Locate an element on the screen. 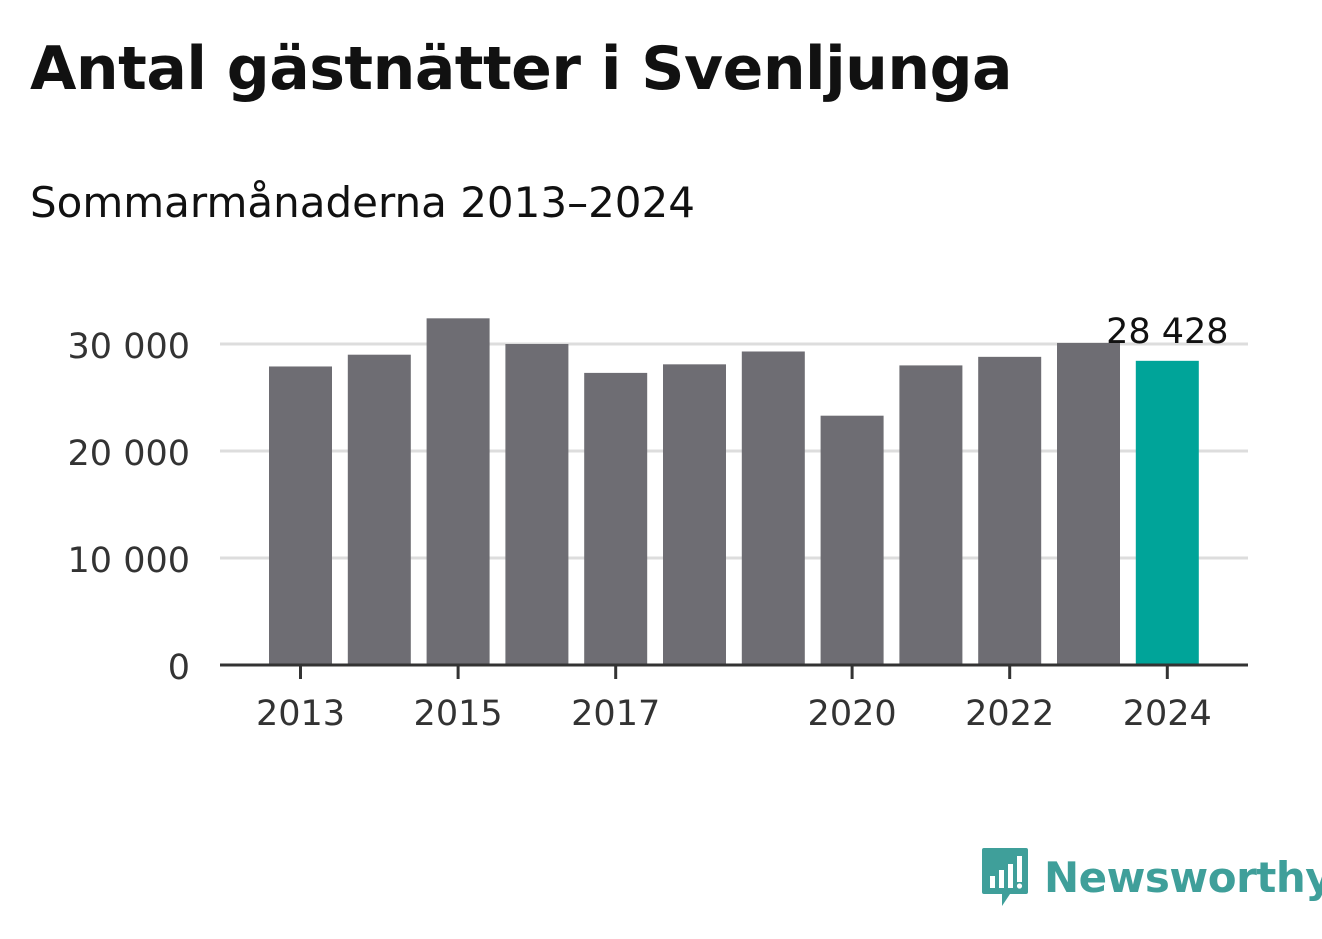 The width and height of the screenshot is (1322, 939). x-tick-label: 2024 is located at coordinates (1167, 714).